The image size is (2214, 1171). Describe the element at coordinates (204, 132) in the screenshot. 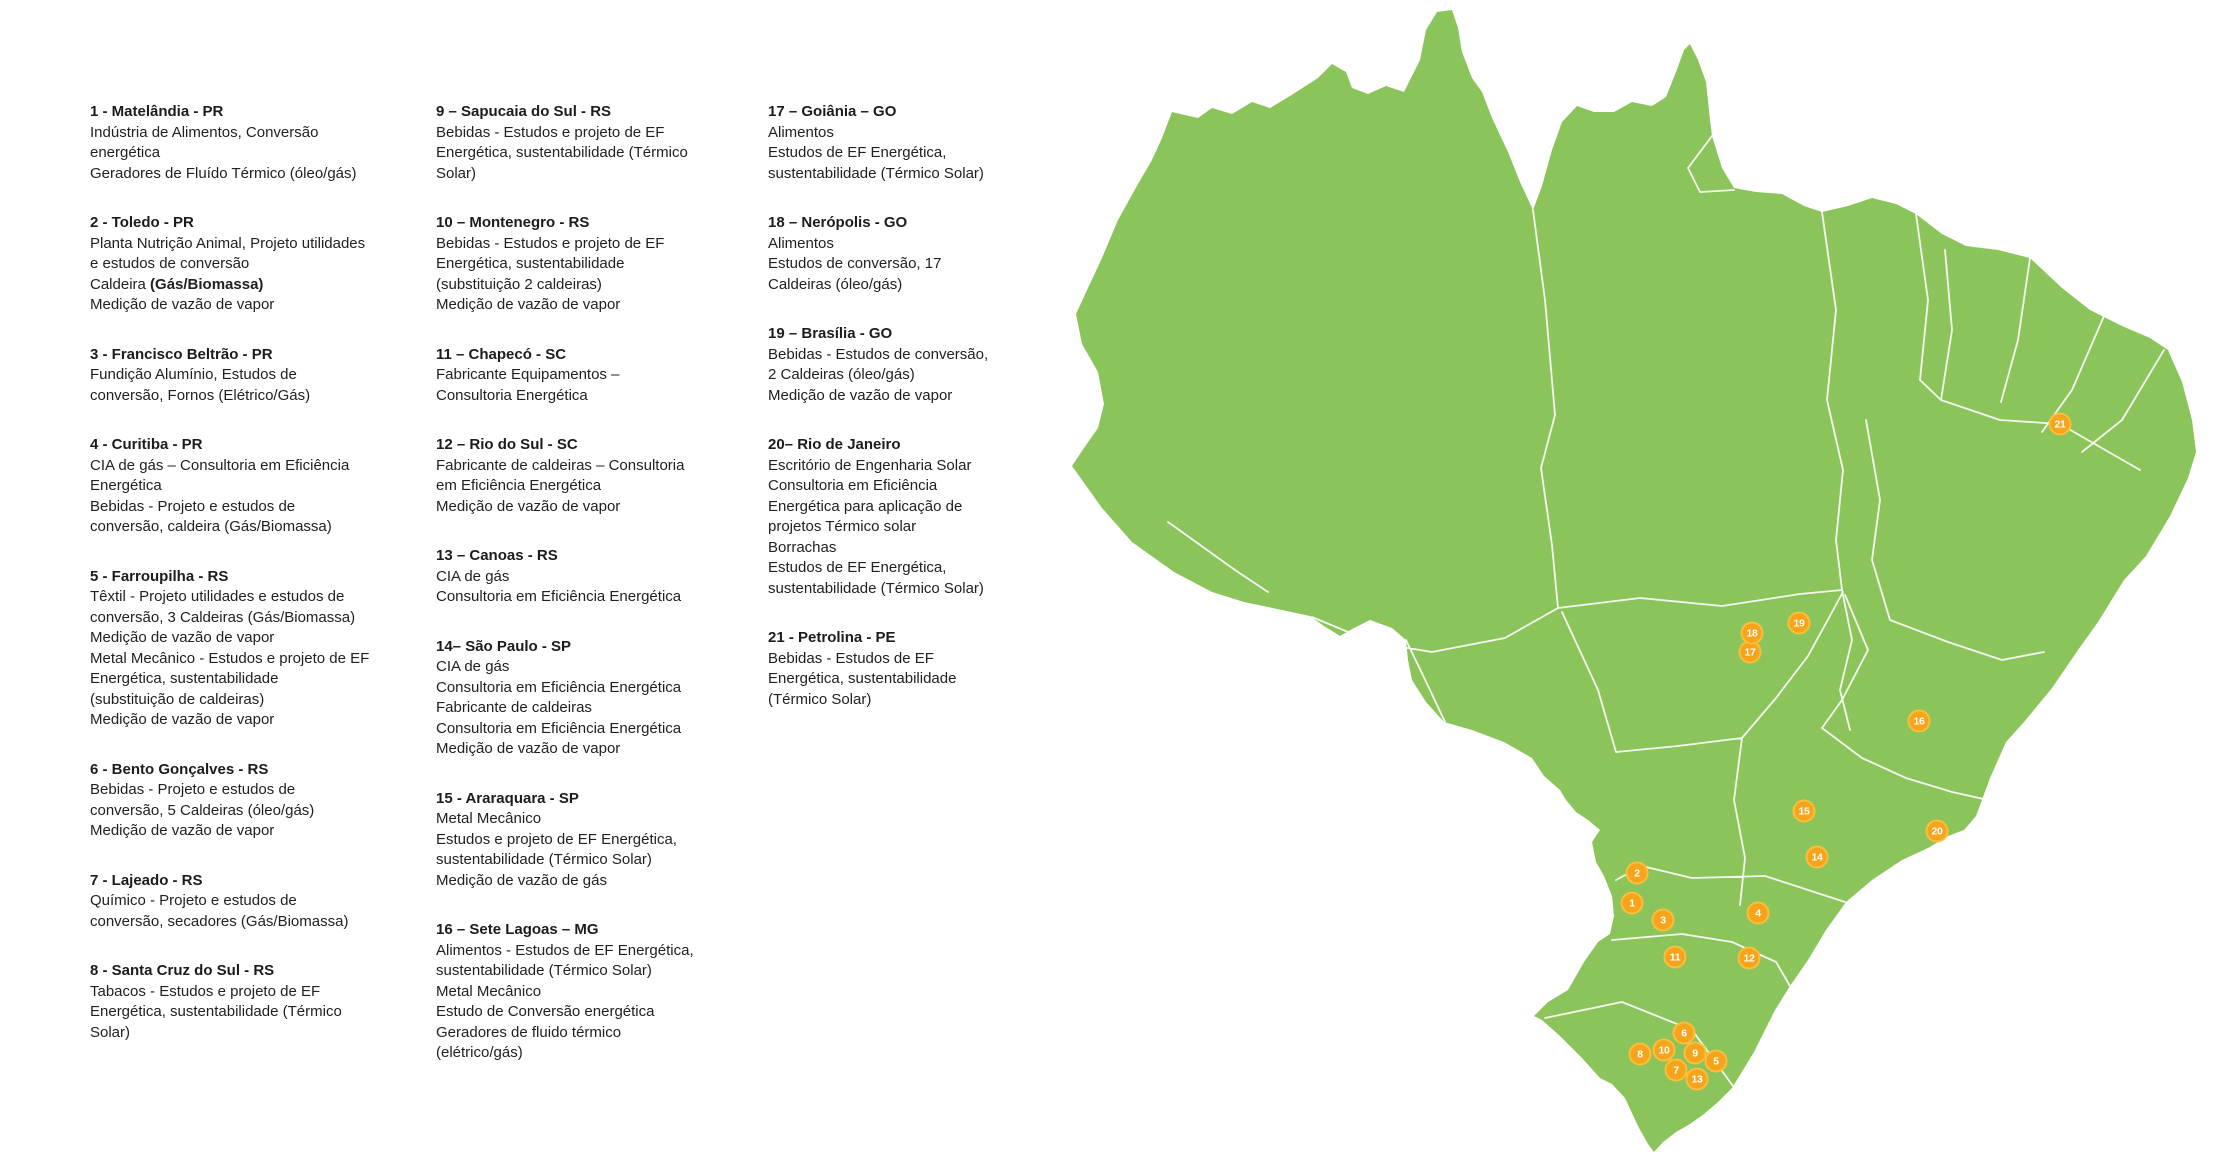

I see `legend-entry-line: Indústria de Alimentos, Conversão` at that location.